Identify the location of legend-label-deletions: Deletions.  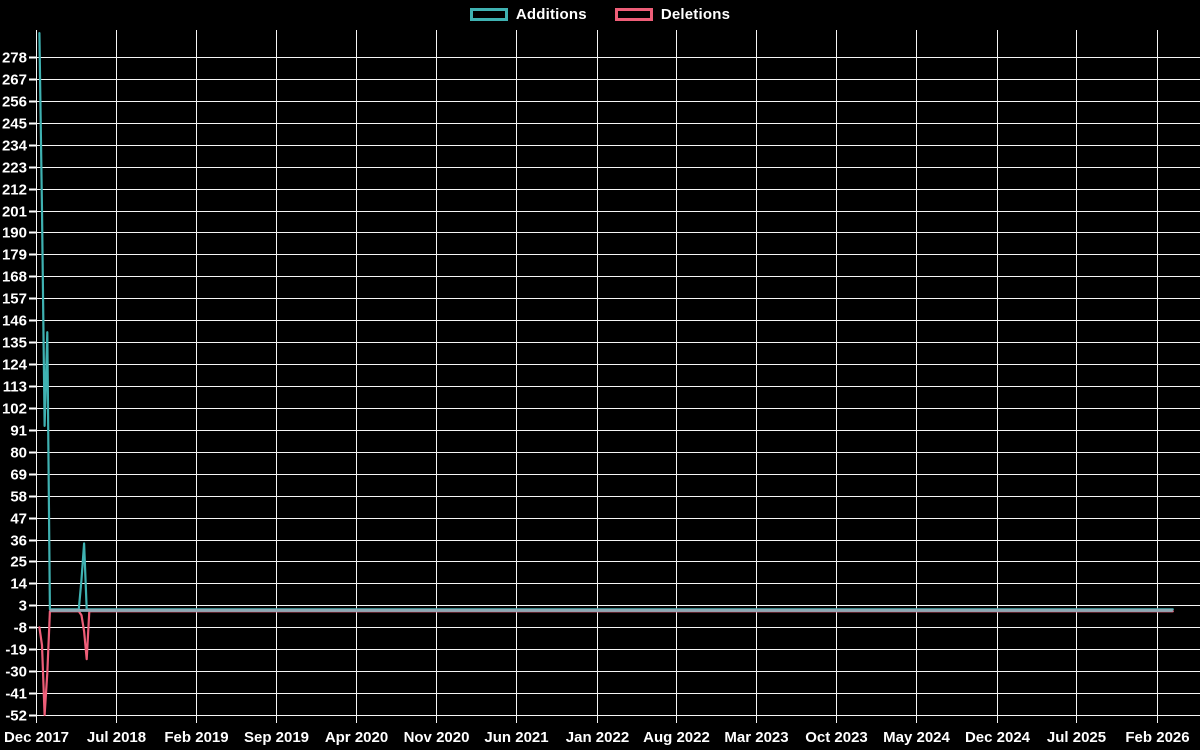
(695, 14).